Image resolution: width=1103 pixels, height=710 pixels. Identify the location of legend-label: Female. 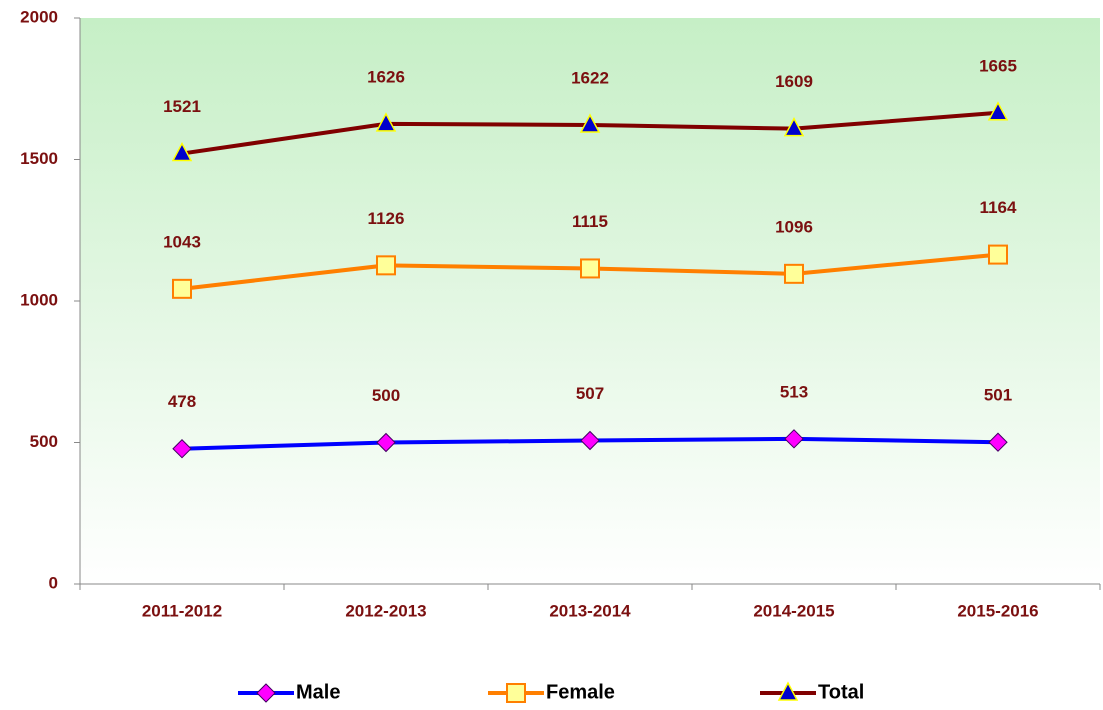
(580, 692).